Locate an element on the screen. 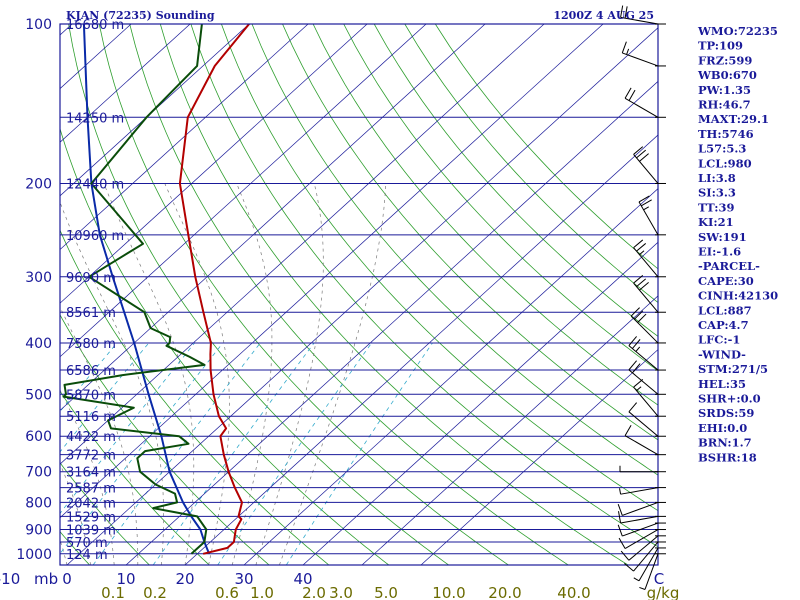  pressure-tick-label: 800 is located at coordinates (38, 503).